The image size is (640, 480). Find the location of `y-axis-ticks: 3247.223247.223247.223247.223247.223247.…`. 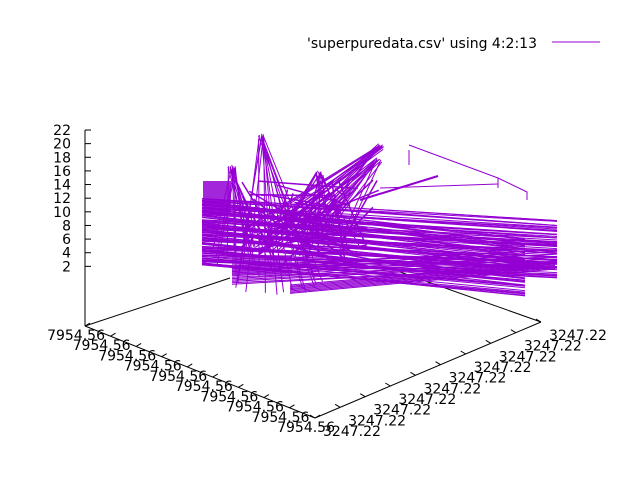

y-axis-ticks: 3247.223247.223247.223247.223247.223247.… is located at coordinates (458, 379).